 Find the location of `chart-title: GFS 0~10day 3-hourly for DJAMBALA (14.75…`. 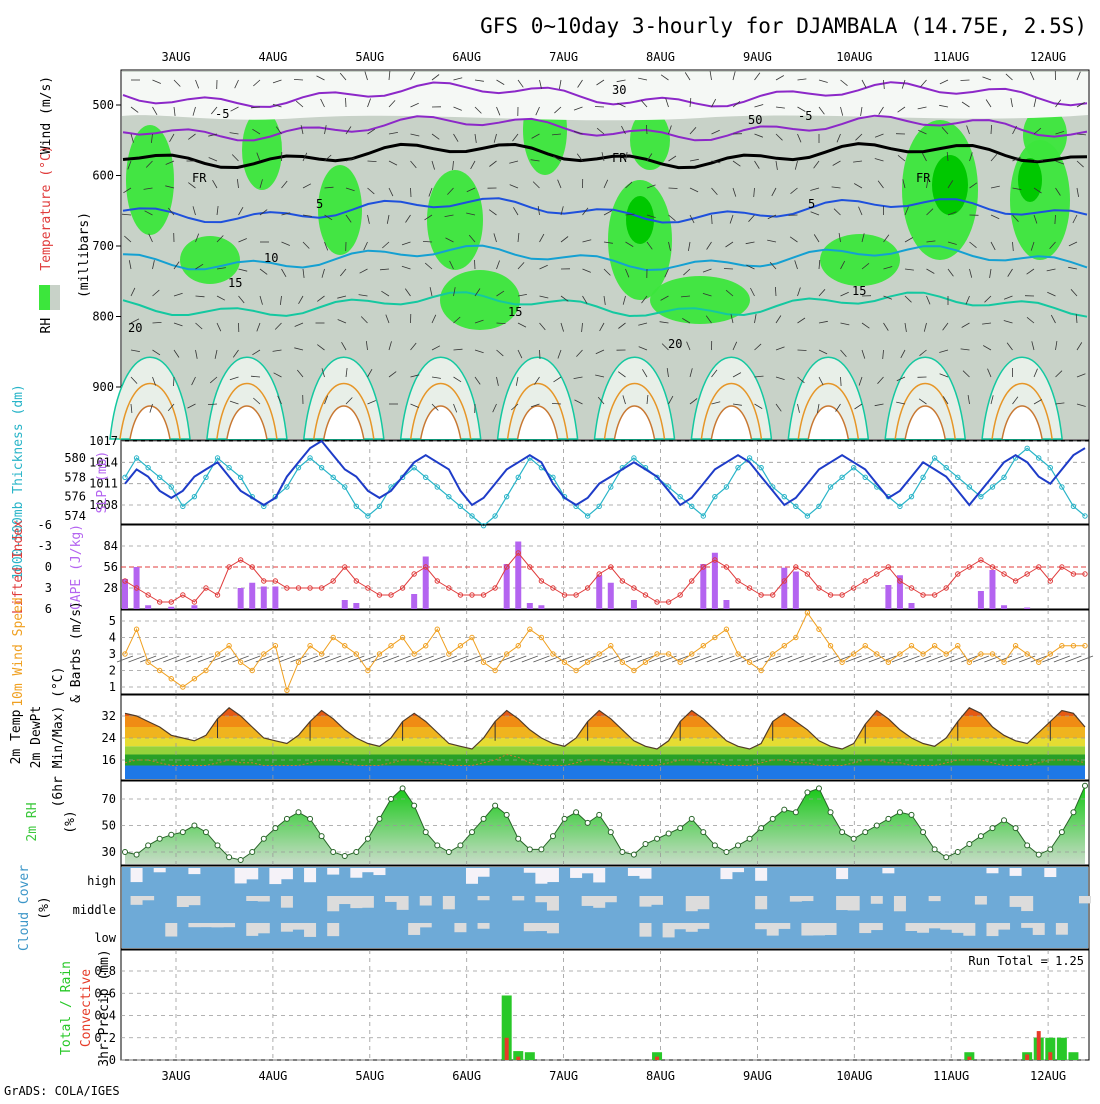

chart-title: GFS 0~10day 3-hourly for DJAMBALA (14.75… is located at coordinates (783, 26).